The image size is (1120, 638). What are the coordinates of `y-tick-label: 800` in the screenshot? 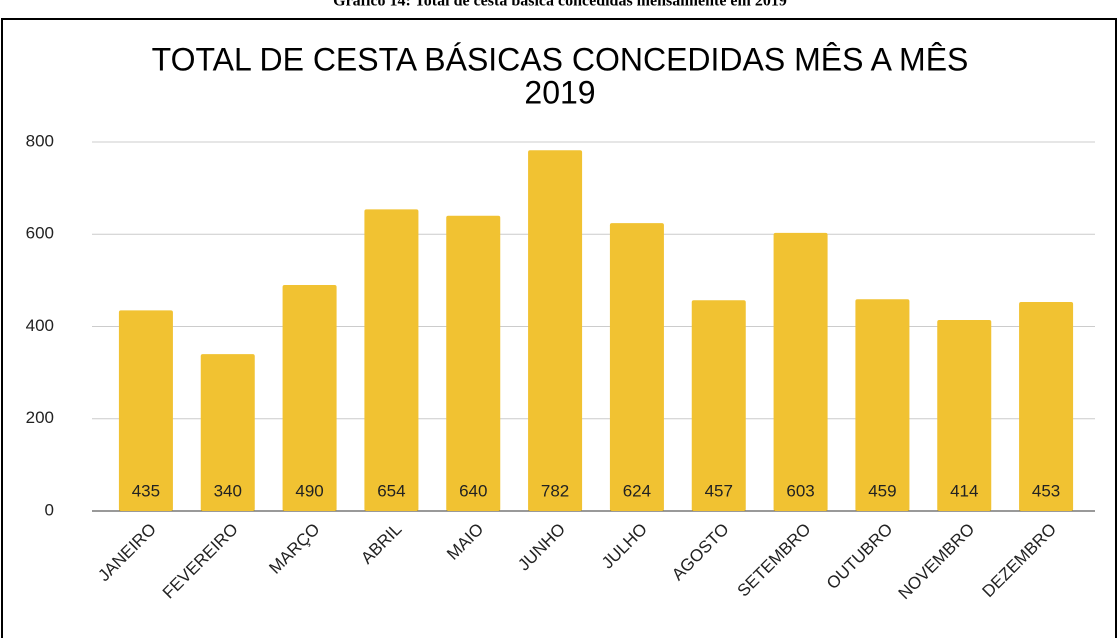 It's located at (40, 140).